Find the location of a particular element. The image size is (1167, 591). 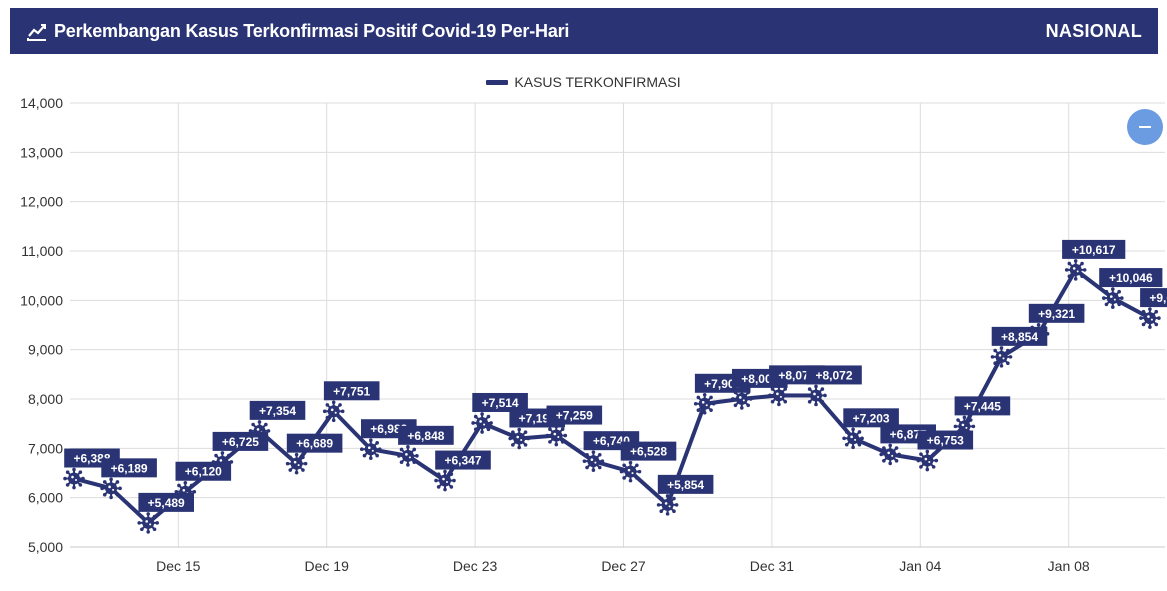

y-tick-label: 8,000 is located at coordinates (45, 399).